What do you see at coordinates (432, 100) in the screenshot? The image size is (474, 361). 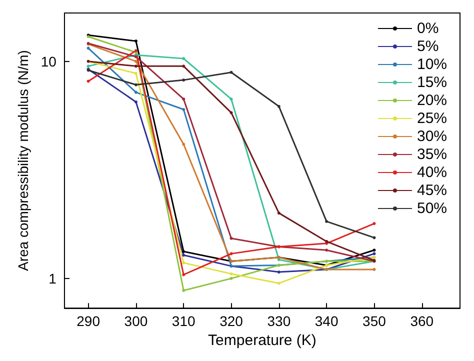 I see `legend-label: 20%` at bounding box center [432, 100].